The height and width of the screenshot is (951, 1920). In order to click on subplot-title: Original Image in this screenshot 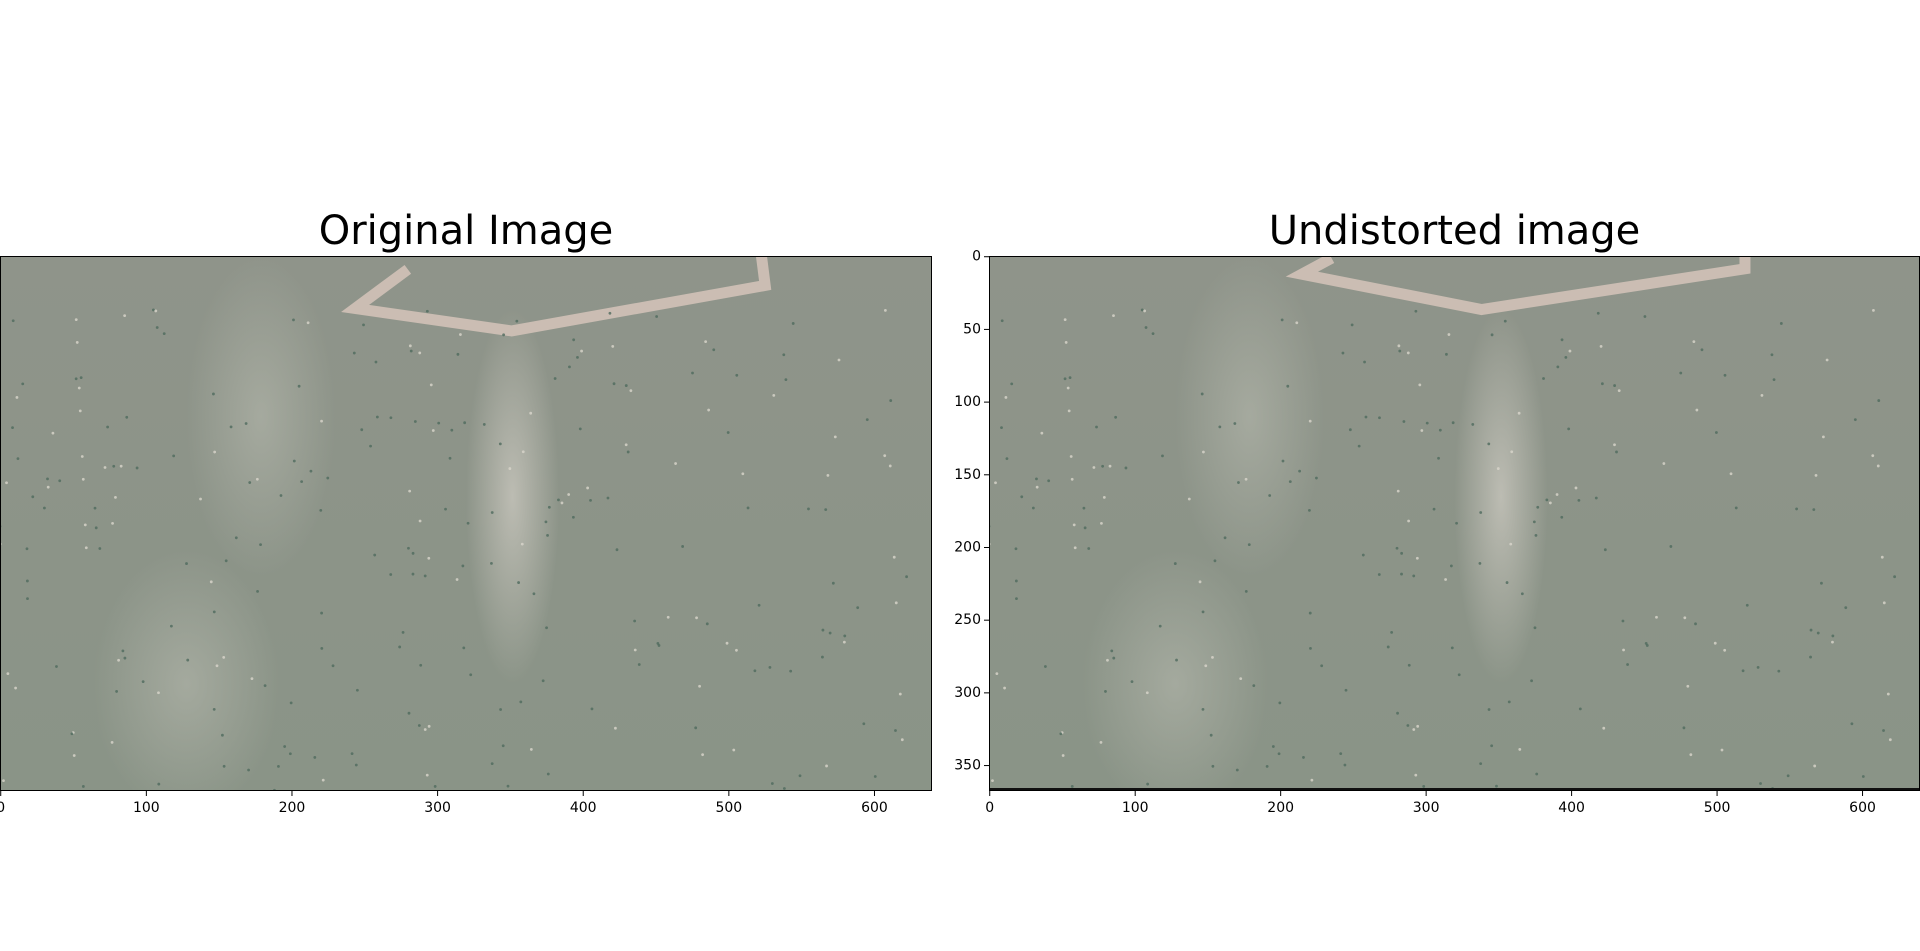, I will do `click(466, 231)`.